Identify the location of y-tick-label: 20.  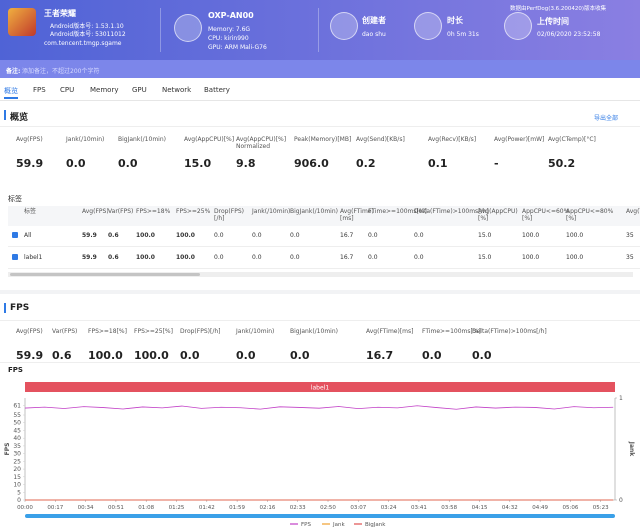
(17, 469).